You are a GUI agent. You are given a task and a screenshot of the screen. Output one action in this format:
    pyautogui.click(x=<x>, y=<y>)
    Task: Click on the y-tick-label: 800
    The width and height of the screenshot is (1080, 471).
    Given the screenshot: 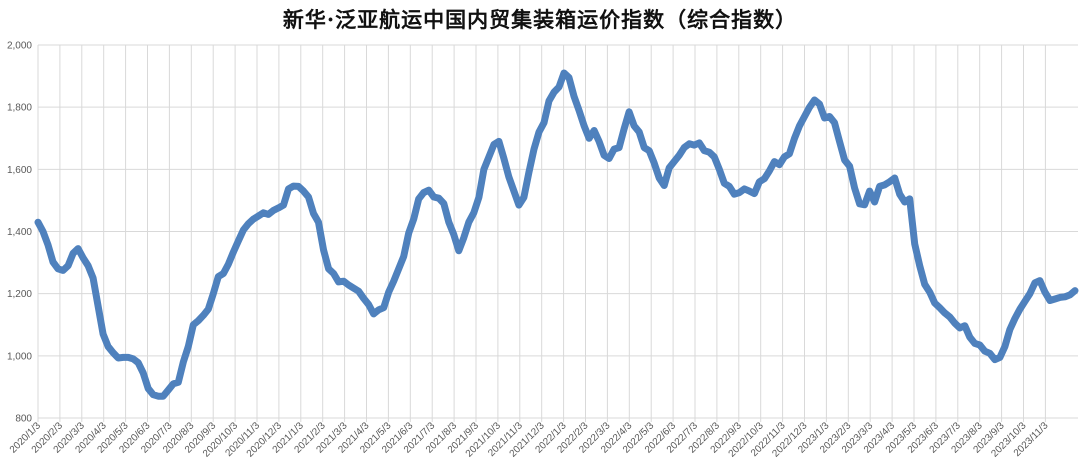 What is the action you would take?
    pyautogui.click(x=23, y=419)
    